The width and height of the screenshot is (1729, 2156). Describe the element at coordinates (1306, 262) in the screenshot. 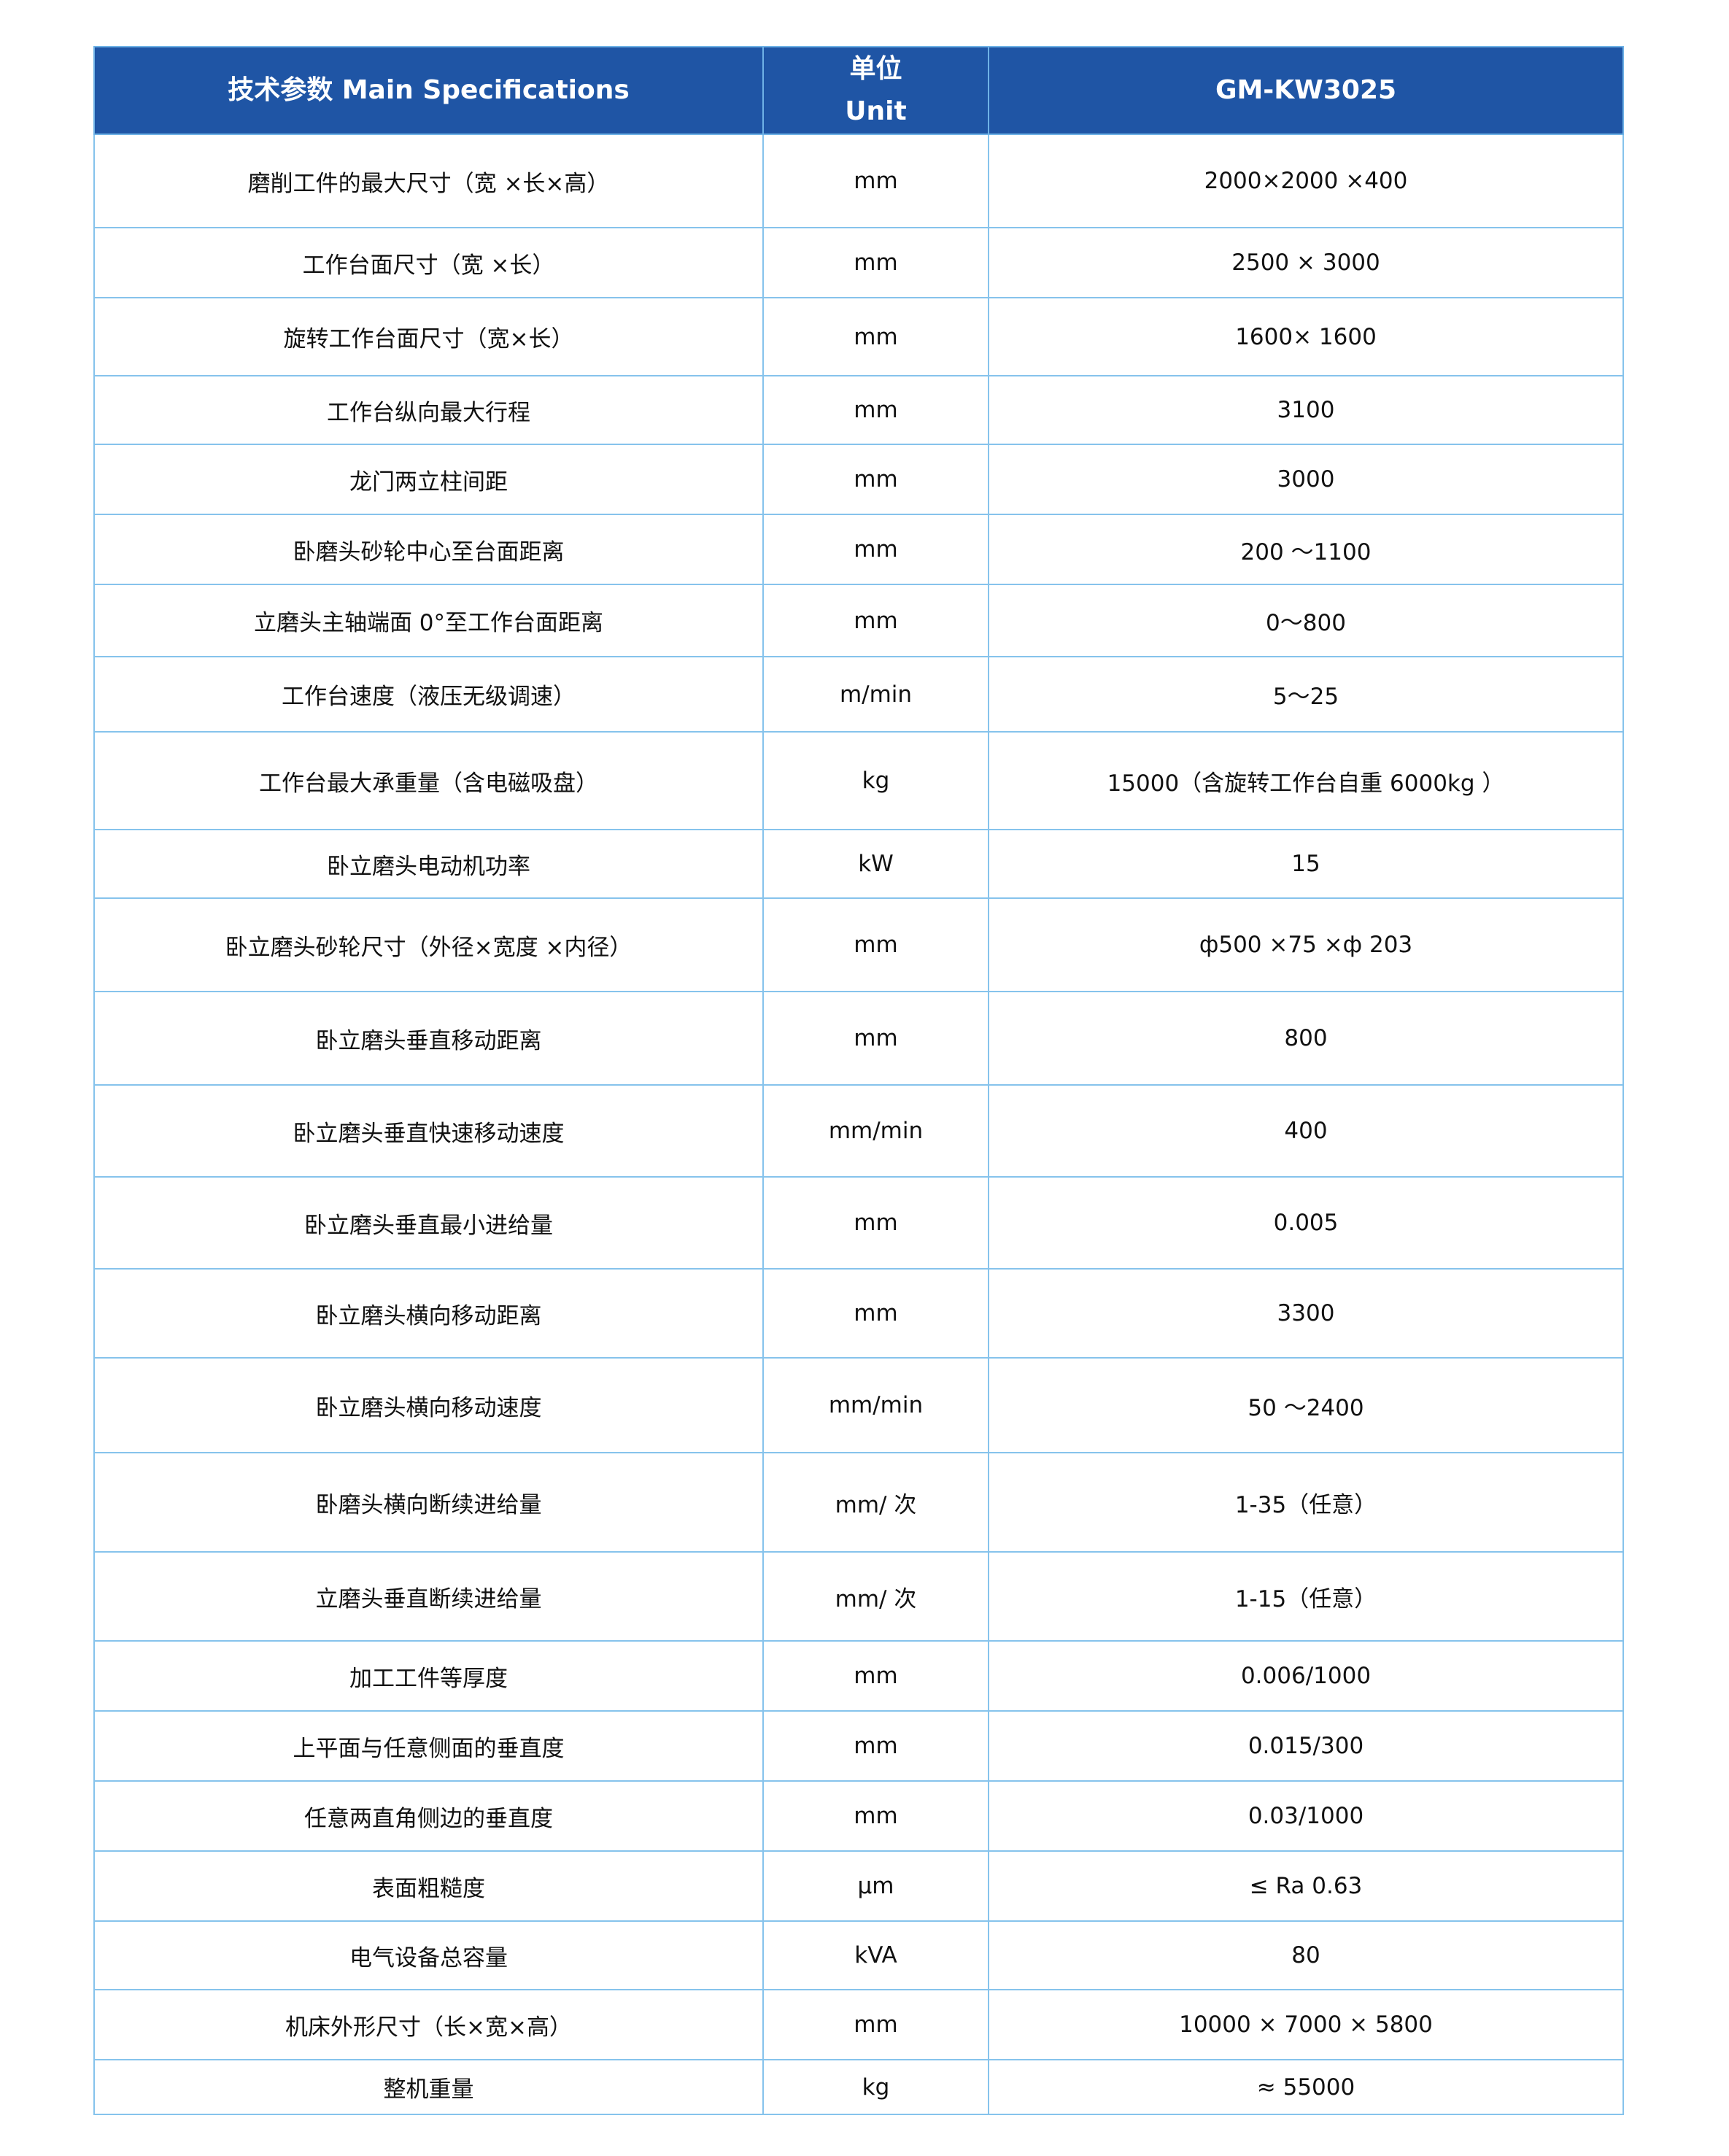

I see `cell-value: 2500 × 3000` at that location.